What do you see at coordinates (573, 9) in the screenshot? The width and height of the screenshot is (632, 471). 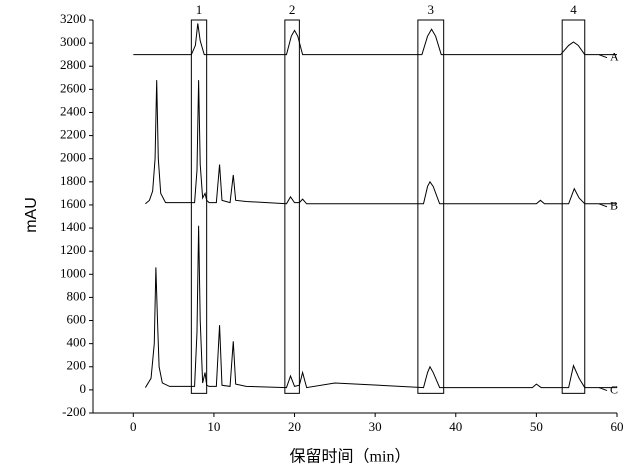 I see `box-label: 4` at bounding box center [573, 9].